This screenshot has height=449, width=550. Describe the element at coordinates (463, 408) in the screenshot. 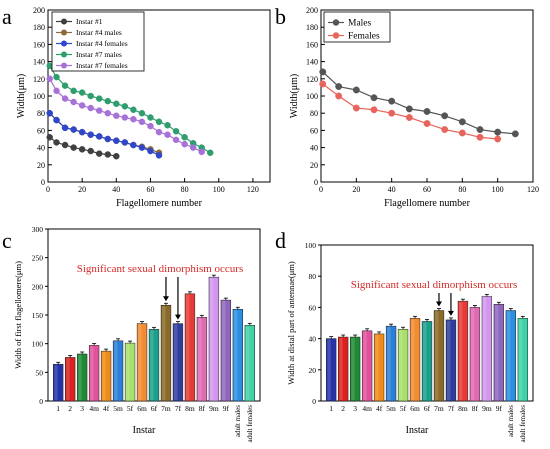

I see `x-tick-label: 8m` at that location.